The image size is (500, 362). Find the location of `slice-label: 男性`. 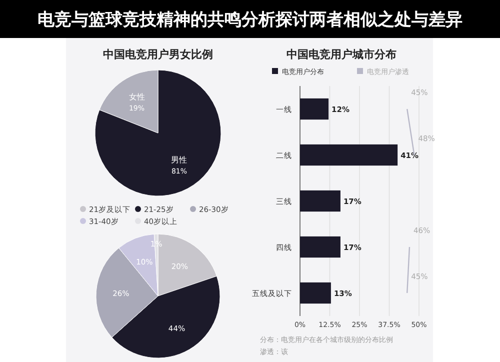

slice-label: 男性 is located at coordinates (179, 159).